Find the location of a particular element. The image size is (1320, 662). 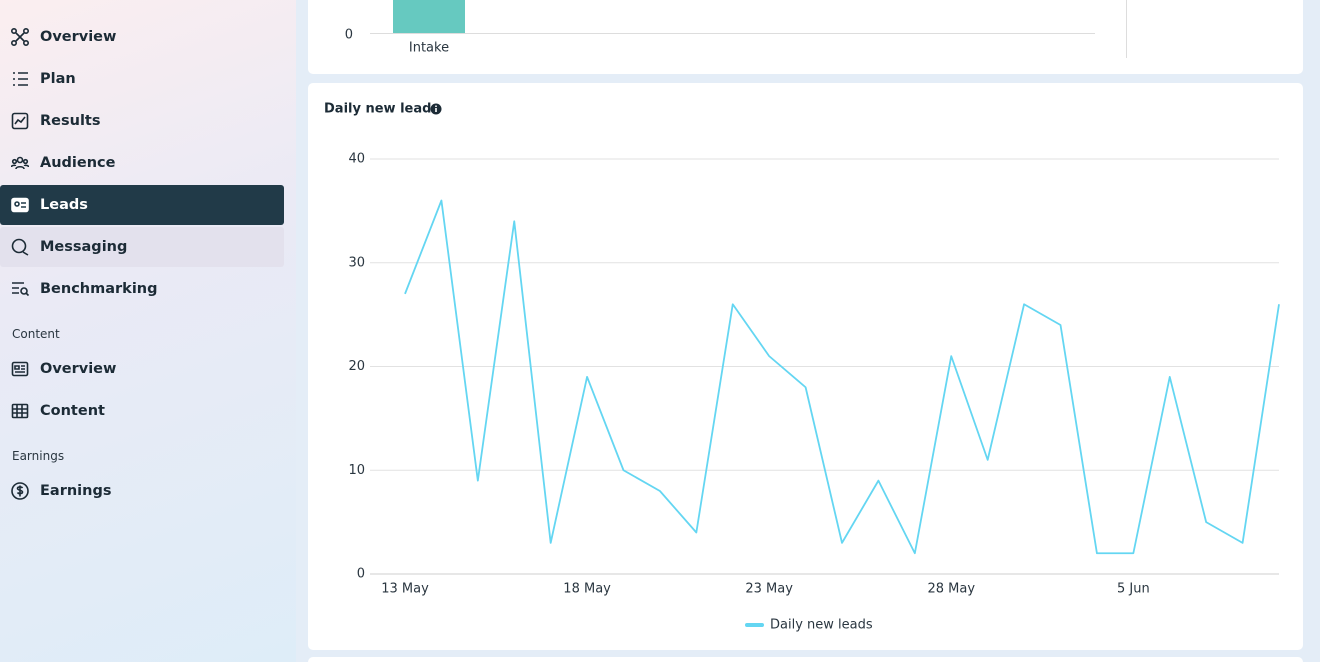

x-tick-label: Intake is located at coordinates (429, 48).